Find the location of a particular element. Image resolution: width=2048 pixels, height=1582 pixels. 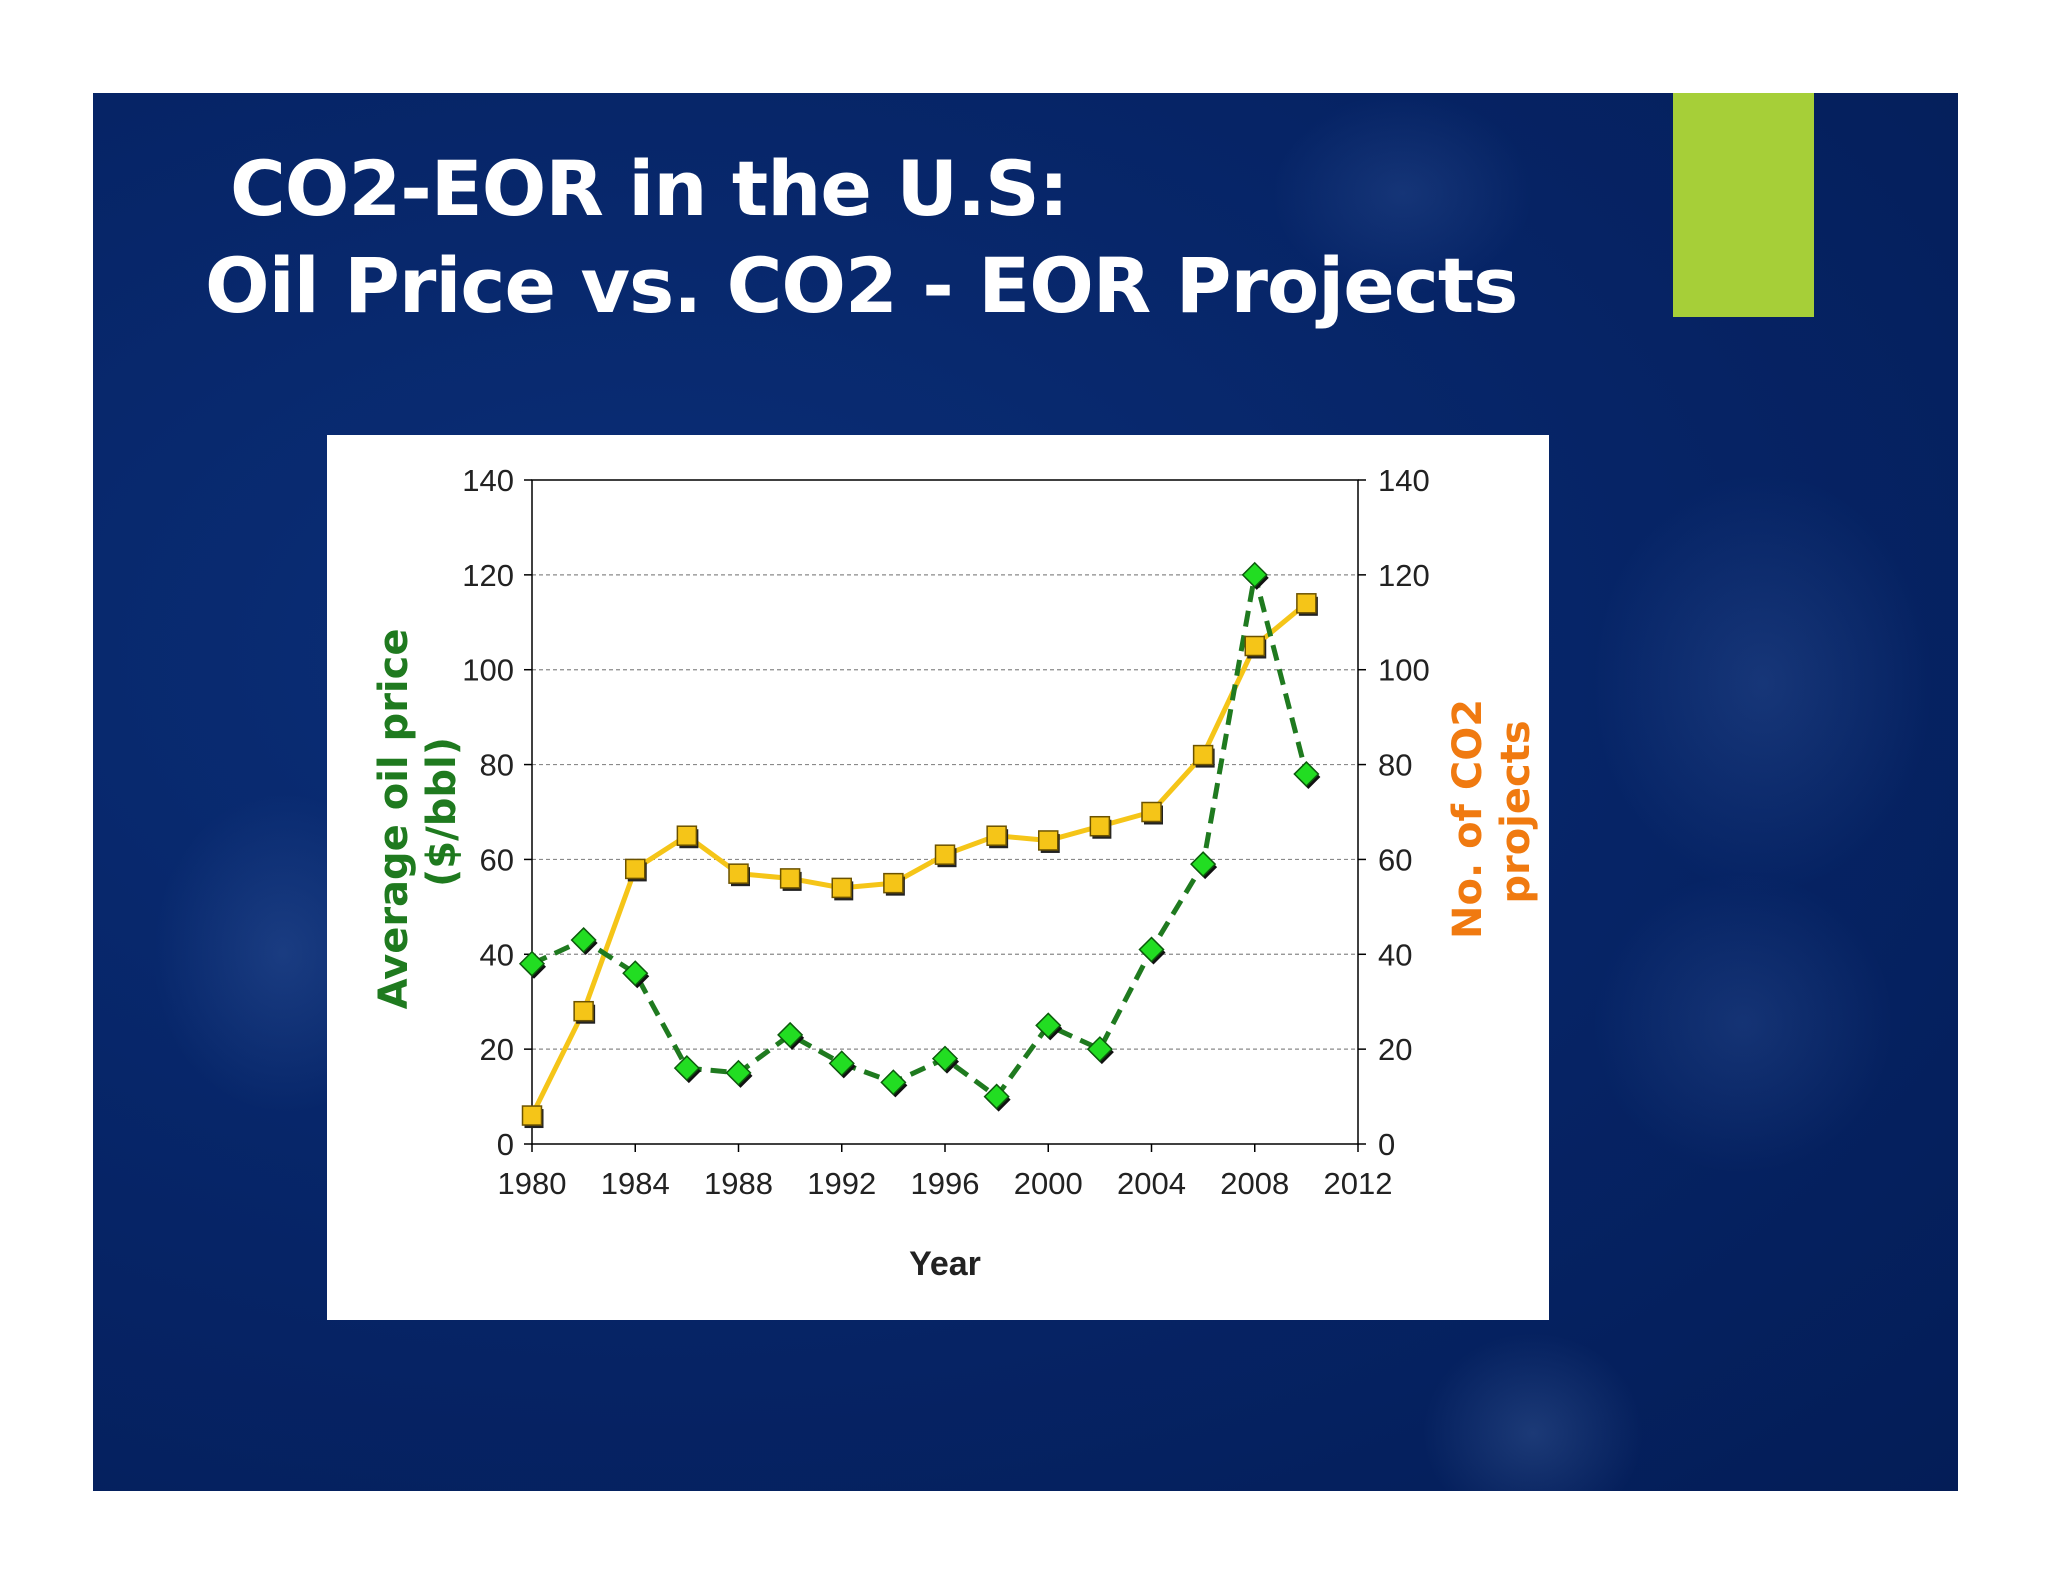

x-tick-label: 1988 is located at coordinates (738, 1183).